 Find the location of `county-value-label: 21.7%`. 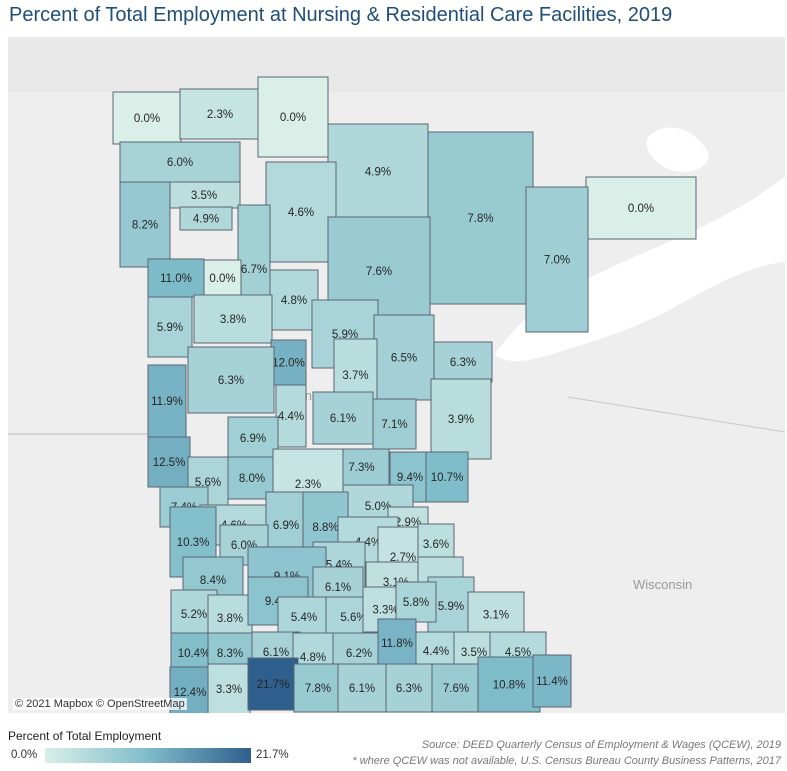

county-value-label: 21.7% is located at coordinates (273, 685).